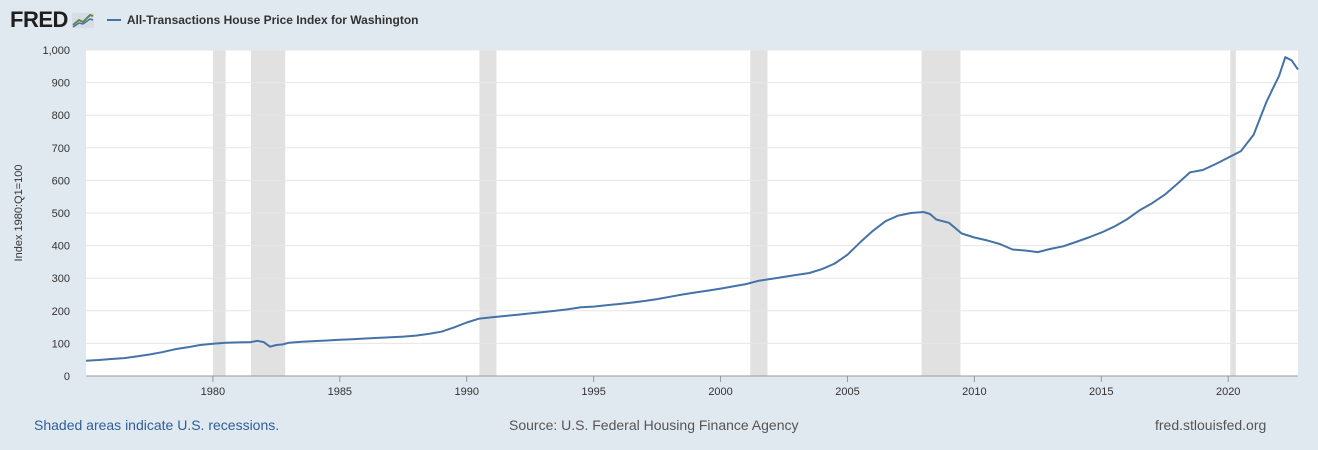 This screenshot has width=1318, height=450. What do you see at coordinates (61, 214) in the screenshot?
I see `y-tick-label: 500` at bounding box center [61, 214].